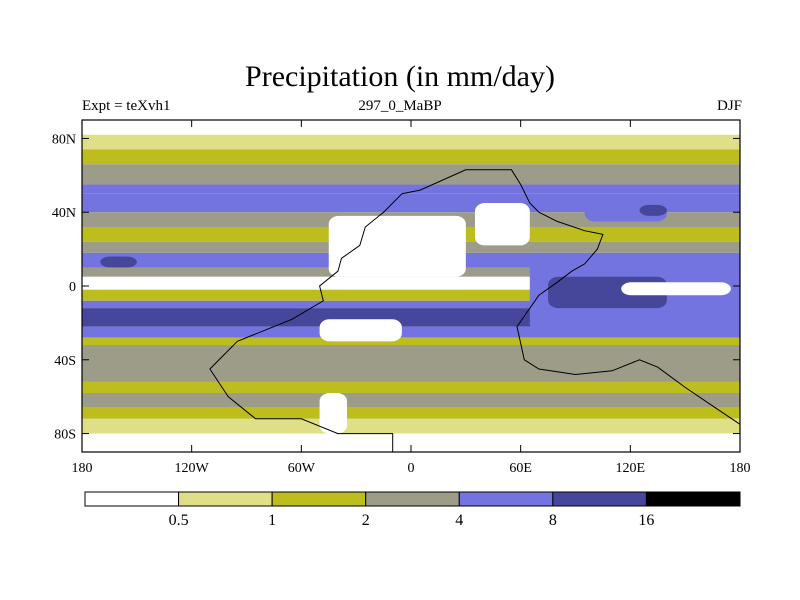 Image resolution: width=800 pixels, height=600 pixels. Describe the element at coordinates (126, 106) in the screenshot. I see `experiment-label: Expt = teXvh1` at that location.